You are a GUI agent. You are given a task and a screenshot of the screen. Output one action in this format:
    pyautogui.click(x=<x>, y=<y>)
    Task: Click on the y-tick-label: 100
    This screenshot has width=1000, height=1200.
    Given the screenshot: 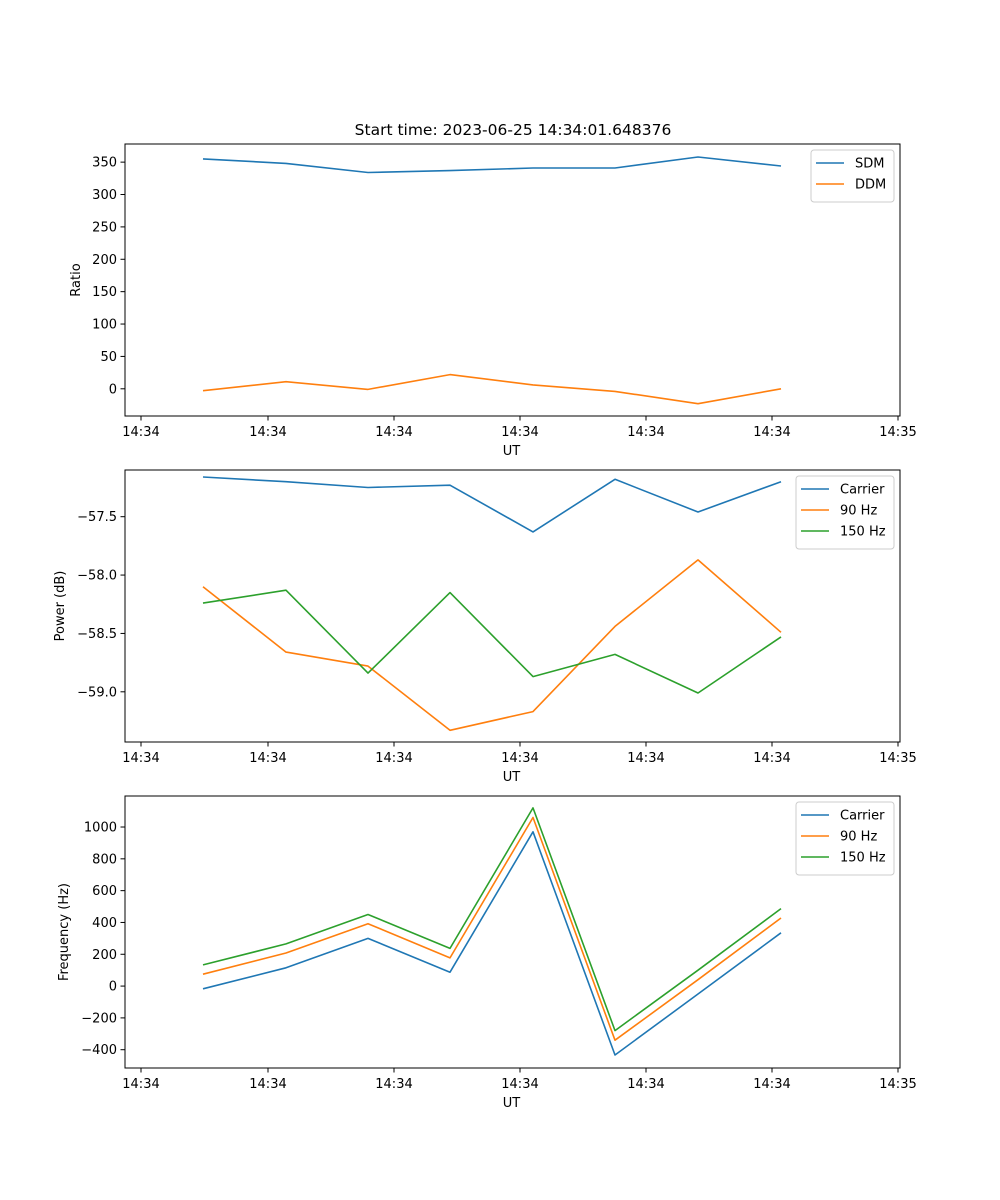 What is the action you would take?
    pyautogui.click(x=104, y=325)
    